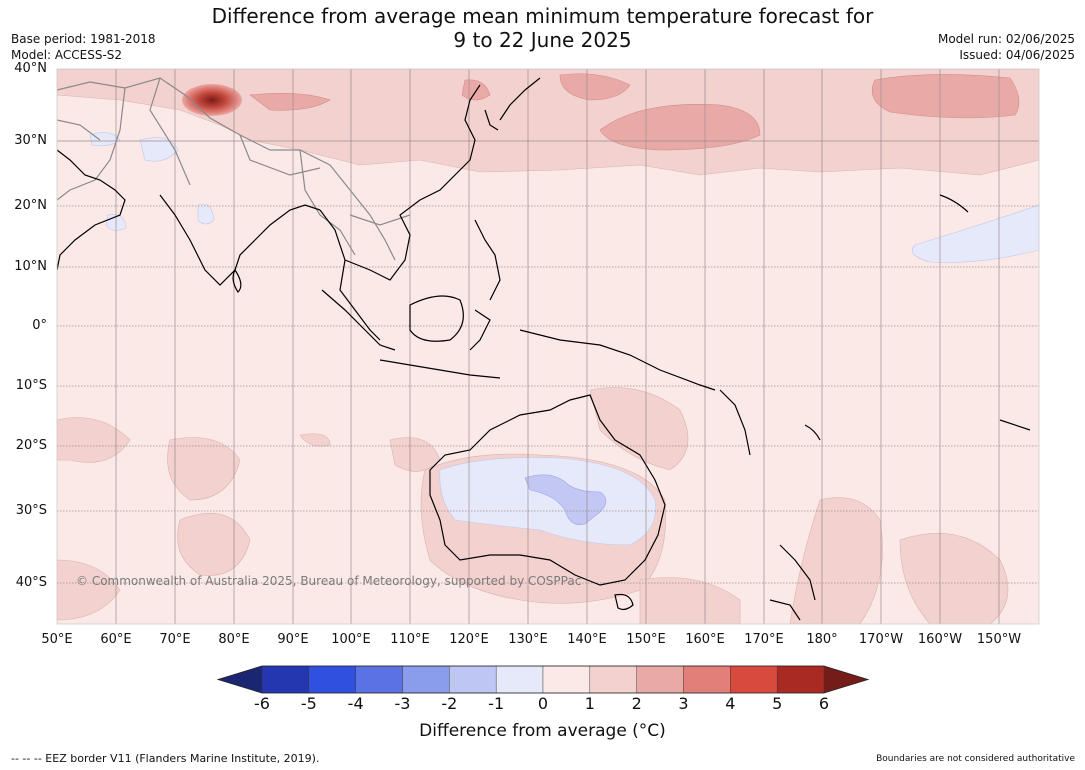  What do you see at coordinates (31, 510) in the screenshot?
I see `lat-label-30s: 30°S` at bounding box center [31, 510].